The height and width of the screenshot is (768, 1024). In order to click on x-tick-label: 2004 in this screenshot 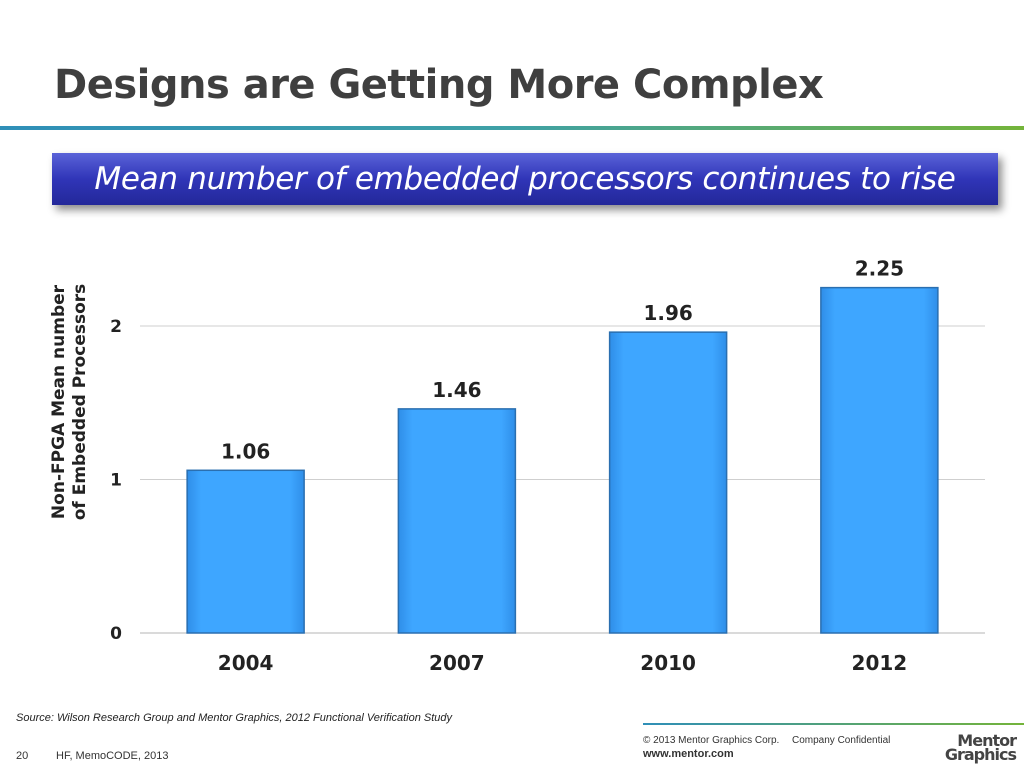, I will do `click(246, 663)`.